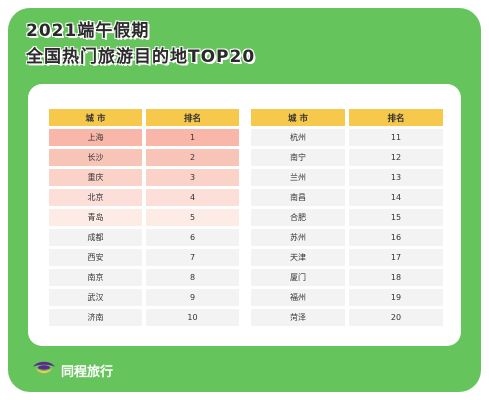 This screenshot has width=489, height=400. I want to click on cell-city-a: 长沙, so click(95, 157).